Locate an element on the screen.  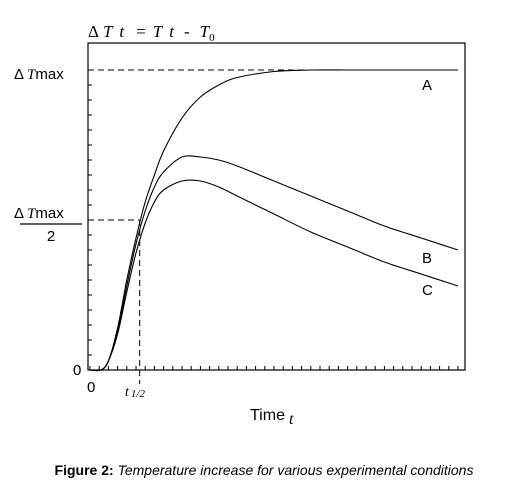
x-axis-label: Time t is located at coordinates (272, 417).